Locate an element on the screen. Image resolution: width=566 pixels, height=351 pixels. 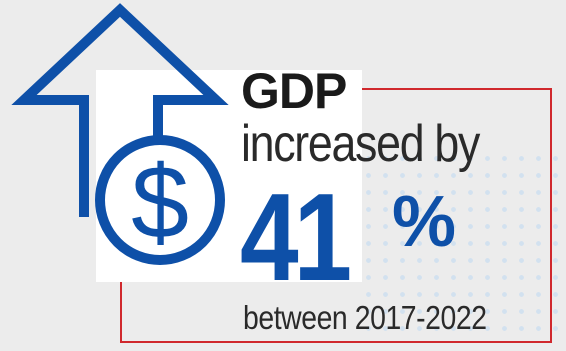
period-text: between 2017-2022 is located at coordinates (365, 317).